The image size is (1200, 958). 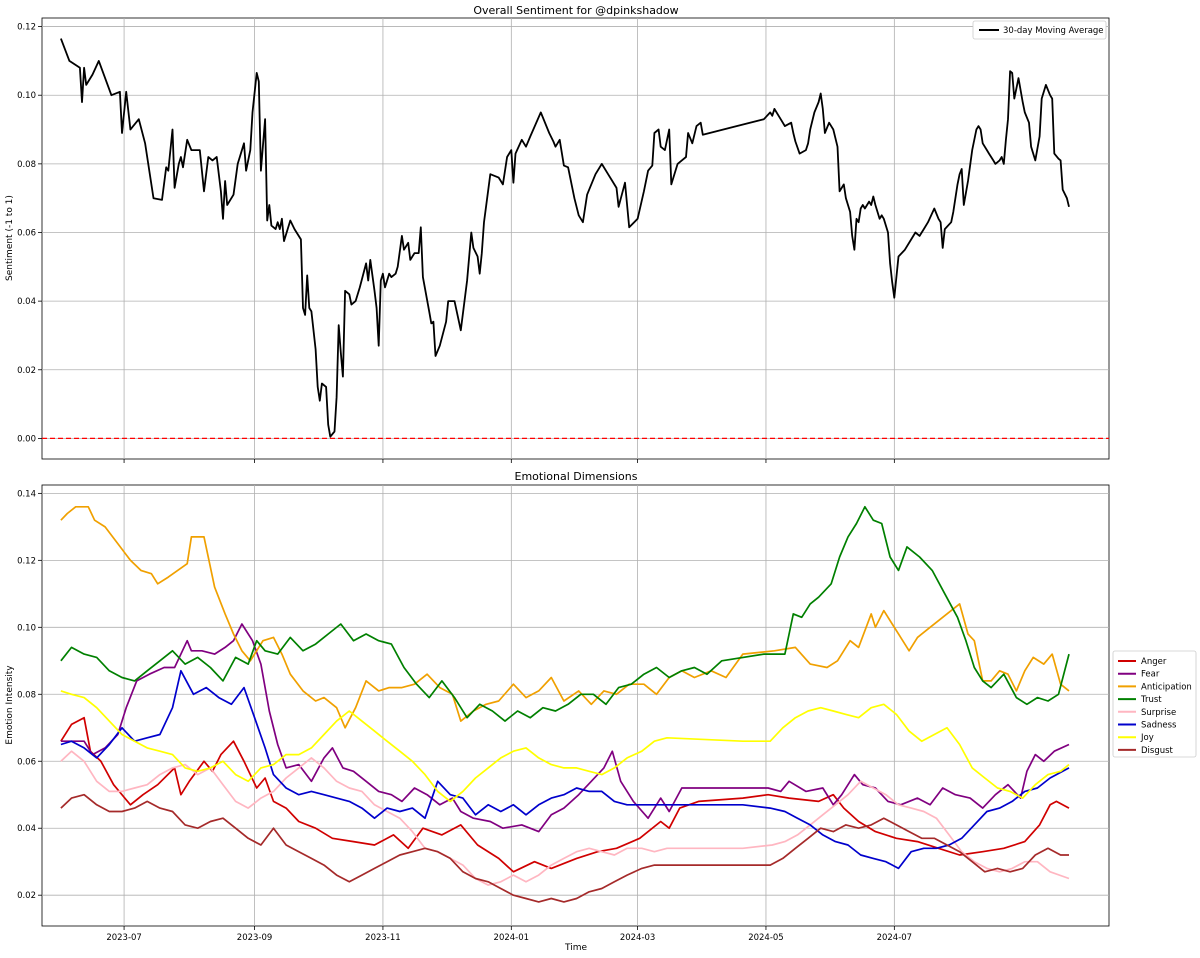 I want to click on sentiment-y-tick-label: 0.10, so click(x=26, y=96).